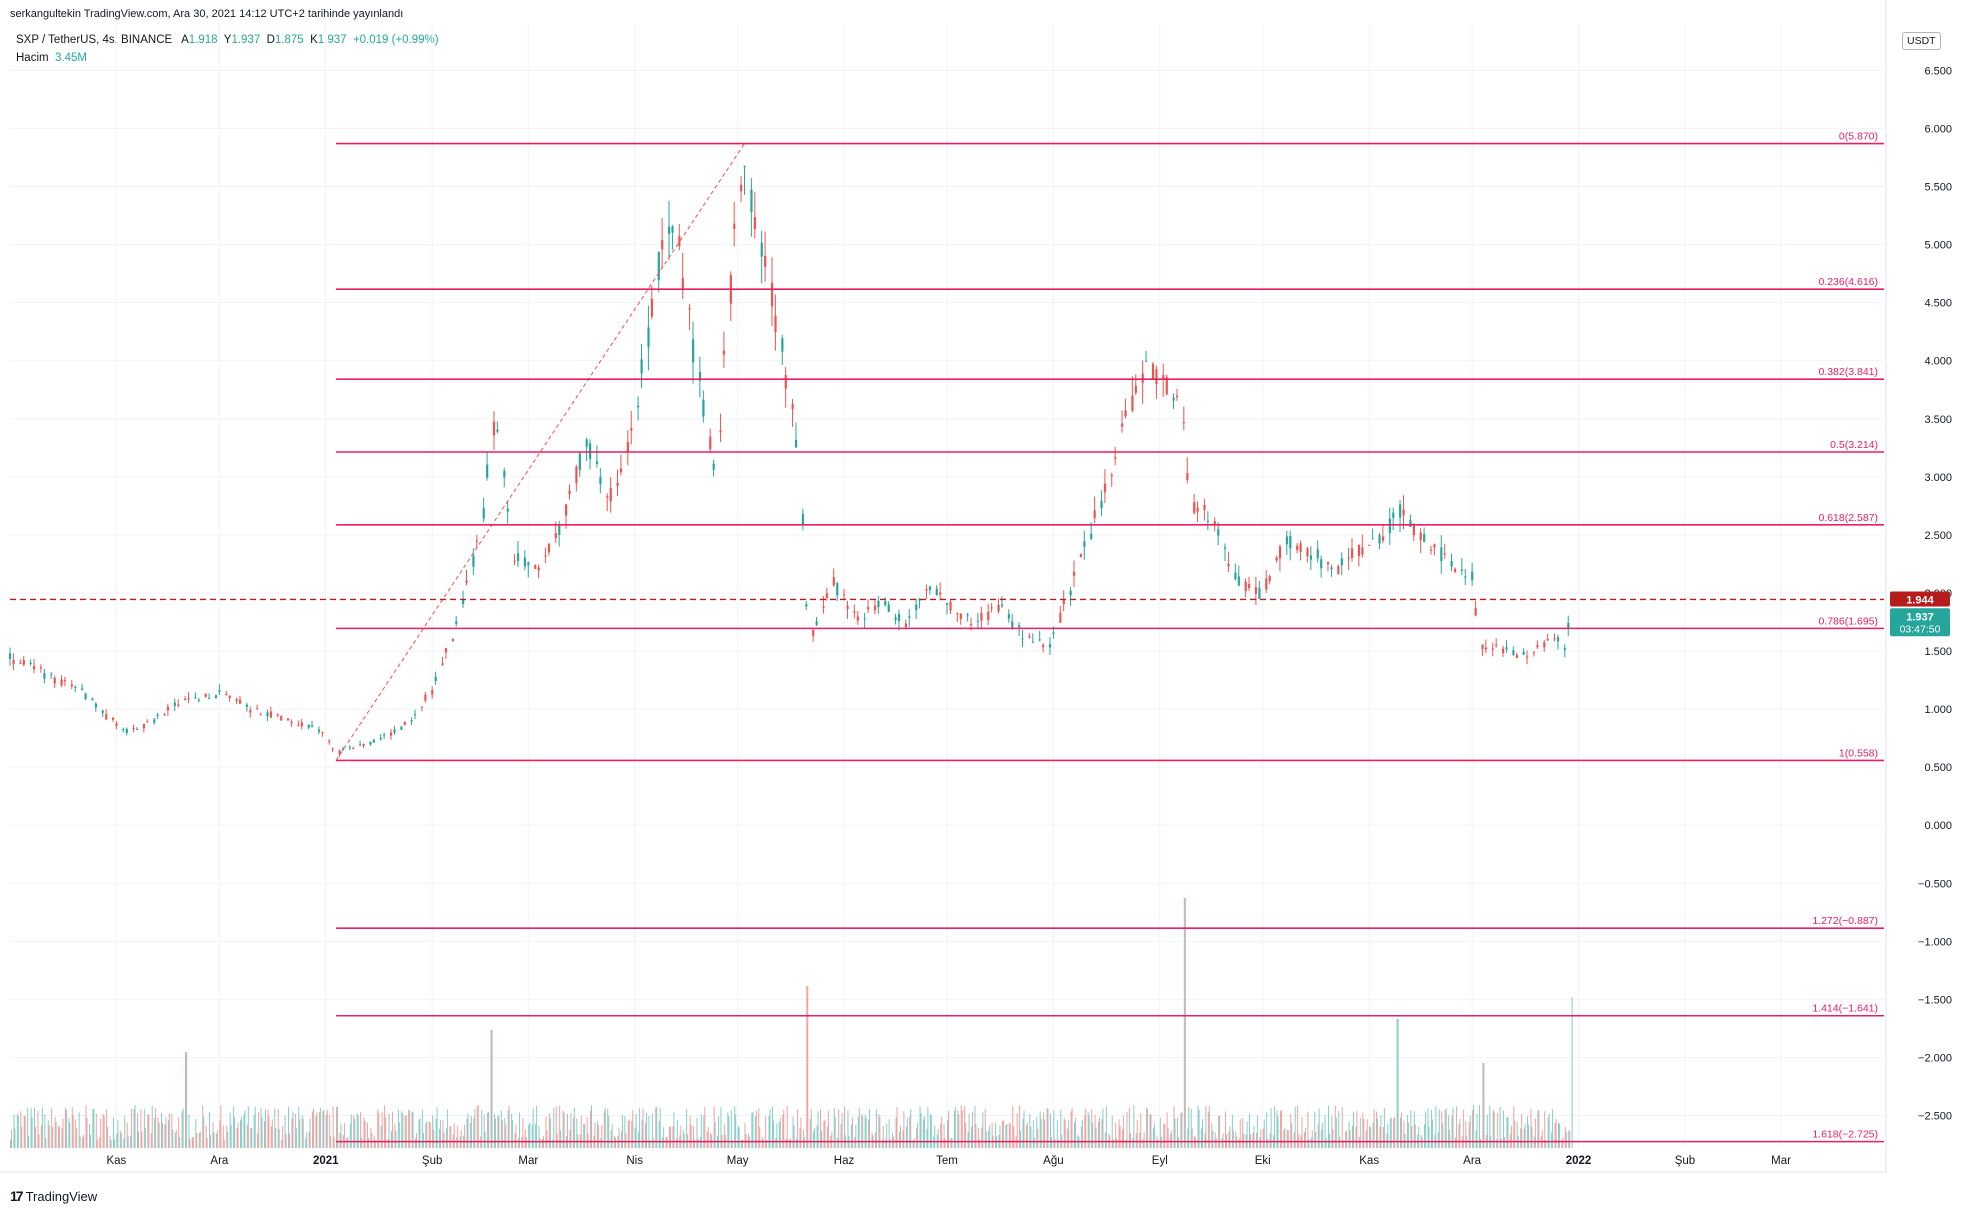  What do you see at coordinates (1921, 41) in the screenshot?
I see `currency-button: USDT` at bounding box center [1921, 41].